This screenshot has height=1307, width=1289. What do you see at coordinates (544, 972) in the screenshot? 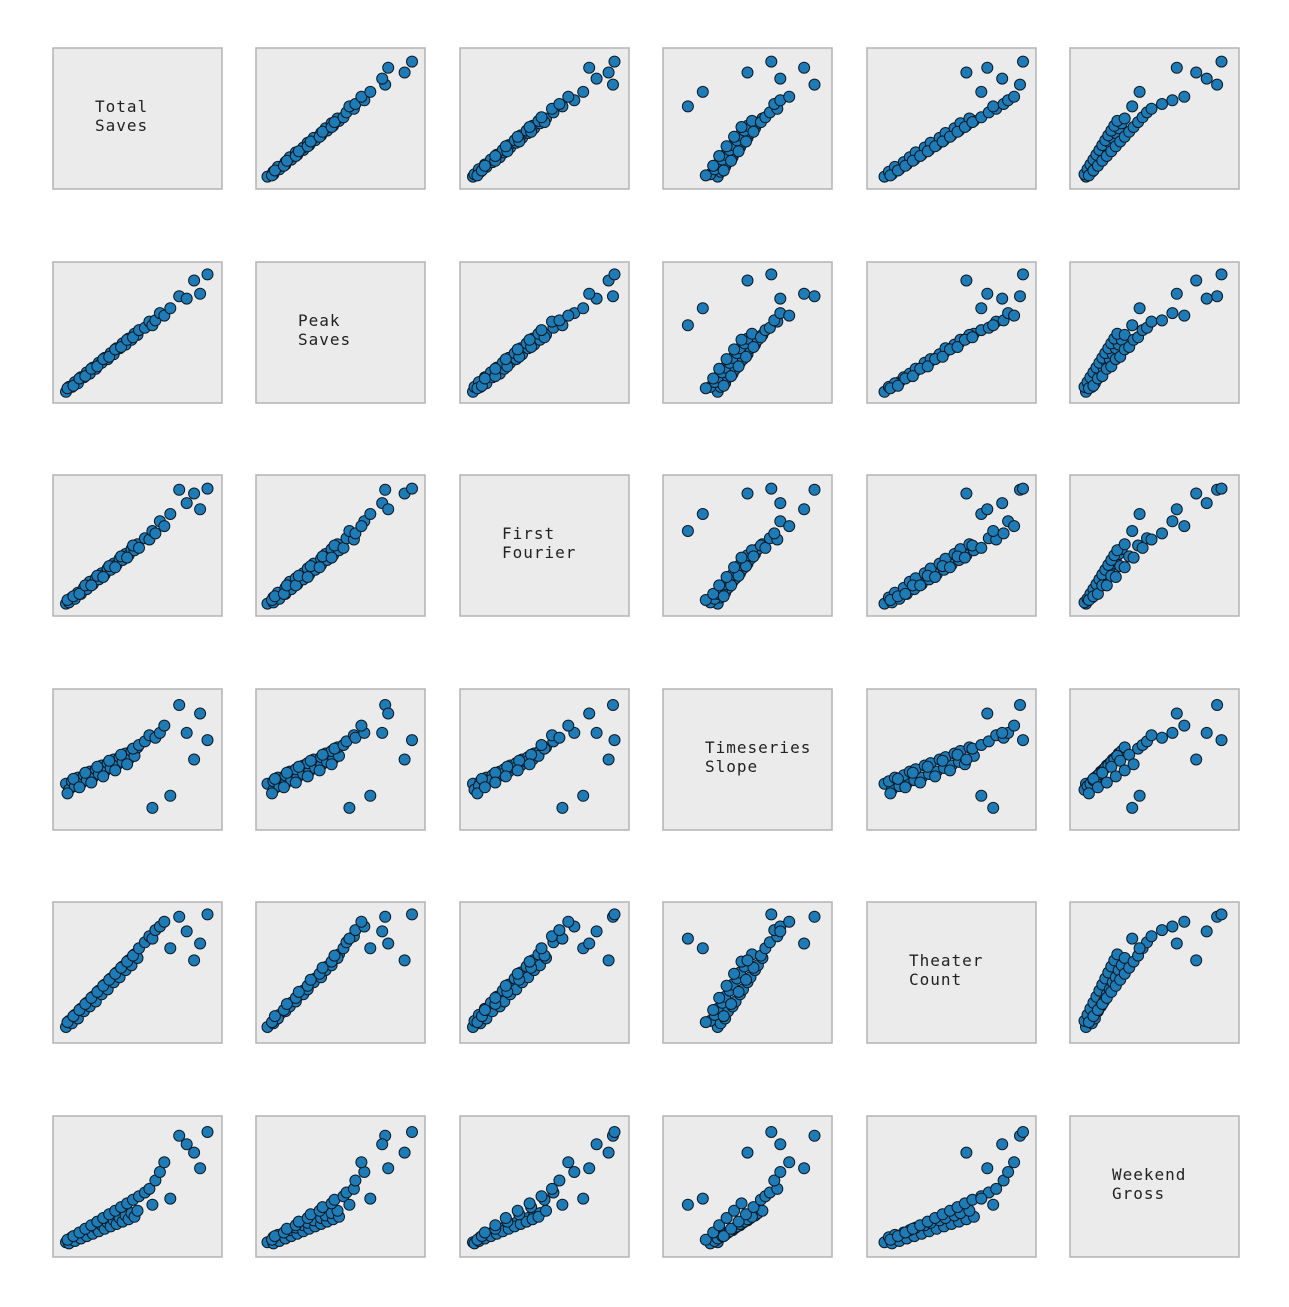
I see `panel-theater-count-vs-first-fourier` at bounding box center [544, 972].